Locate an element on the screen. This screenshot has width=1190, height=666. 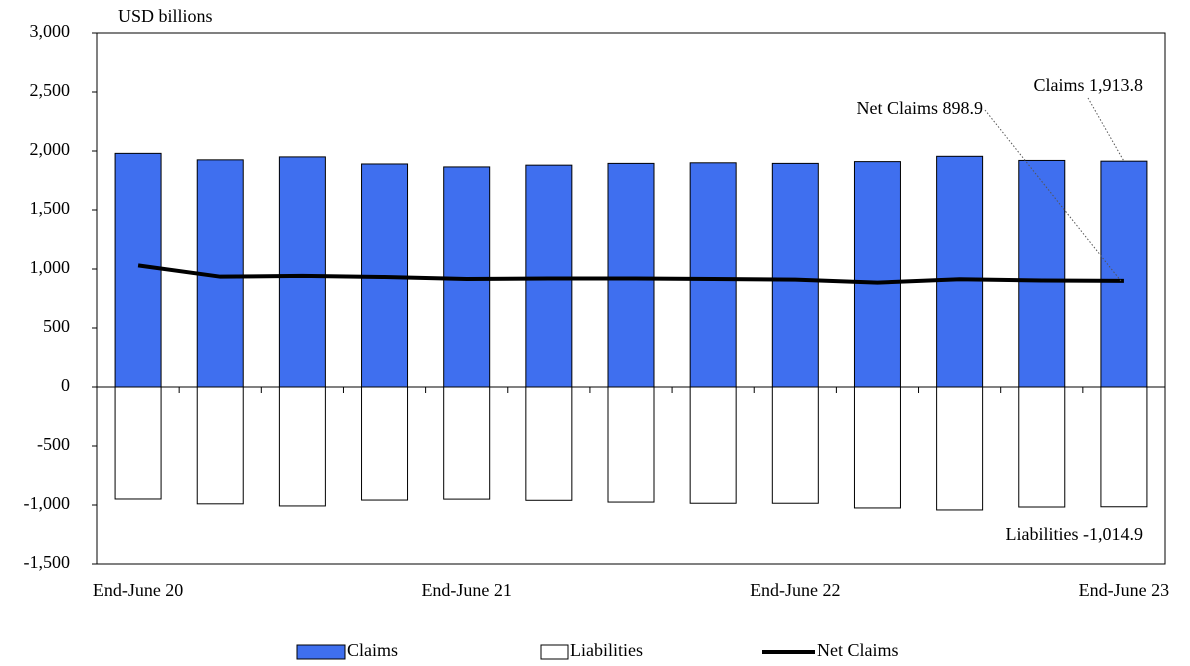
x-tick-label: End-June 23 is located at coordinates (1124, 590).